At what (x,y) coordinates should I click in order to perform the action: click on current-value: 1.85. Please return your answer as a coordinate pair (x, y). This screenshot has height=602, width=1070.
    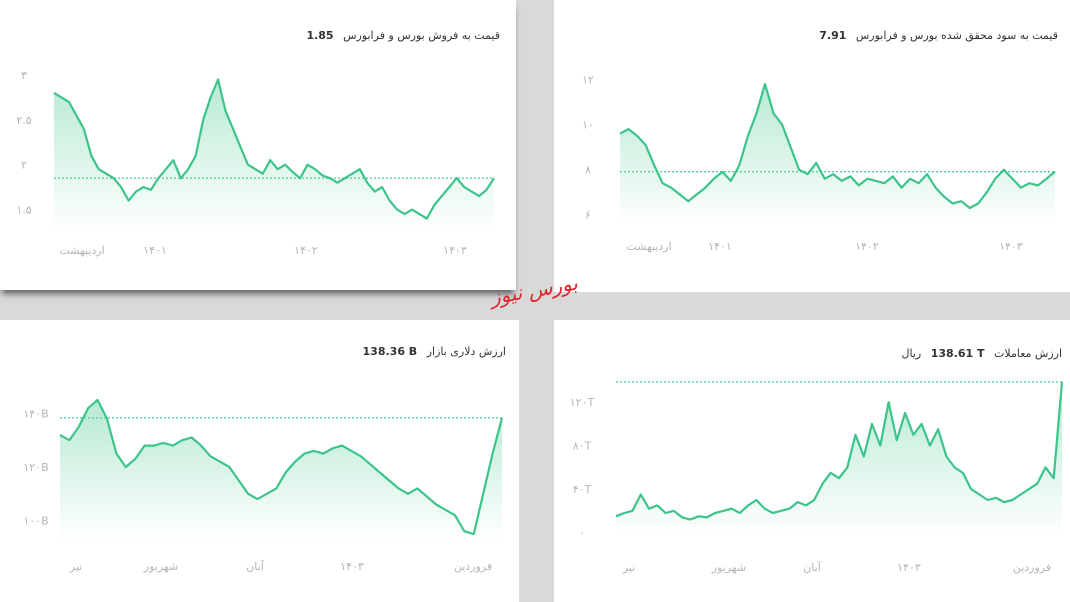
    Looking at the image, I should click on (320, 35).